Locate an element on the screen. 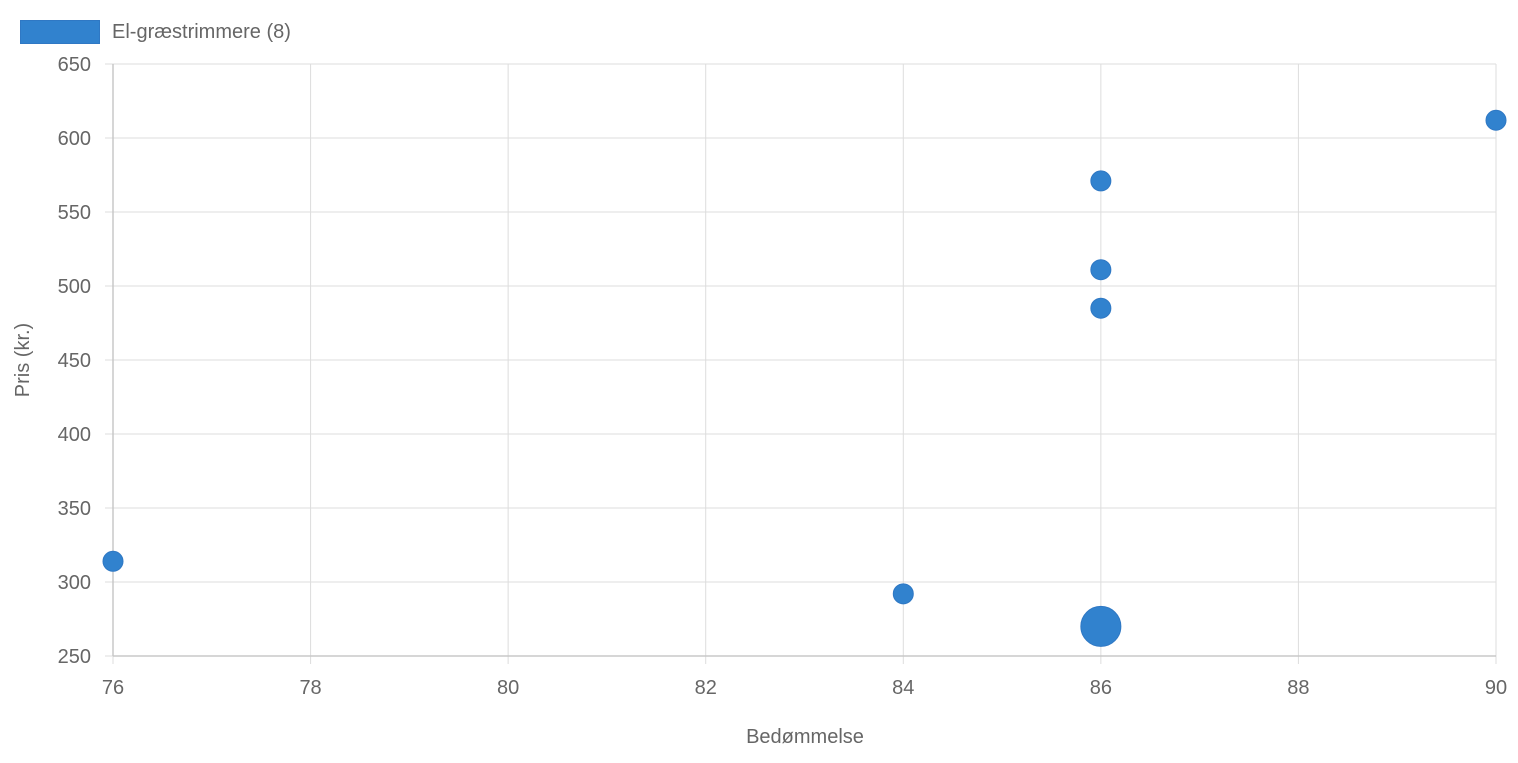  y-tick-label: 300 is located at coordinates (74, 583).